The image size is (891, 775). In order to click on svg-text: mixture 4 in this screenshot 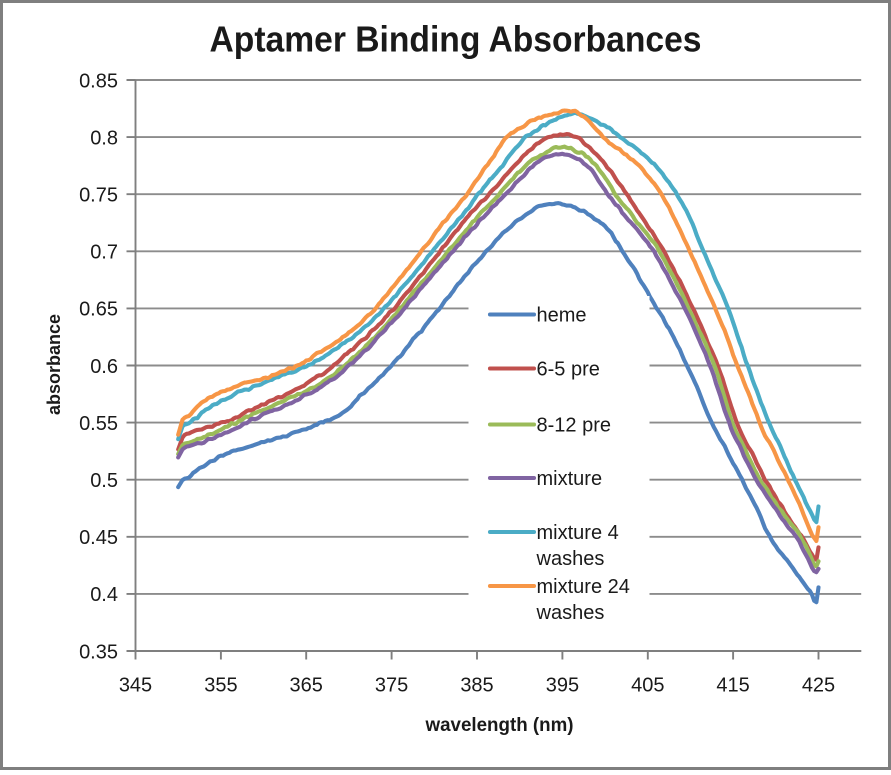, I will do `click(578, 533)`.